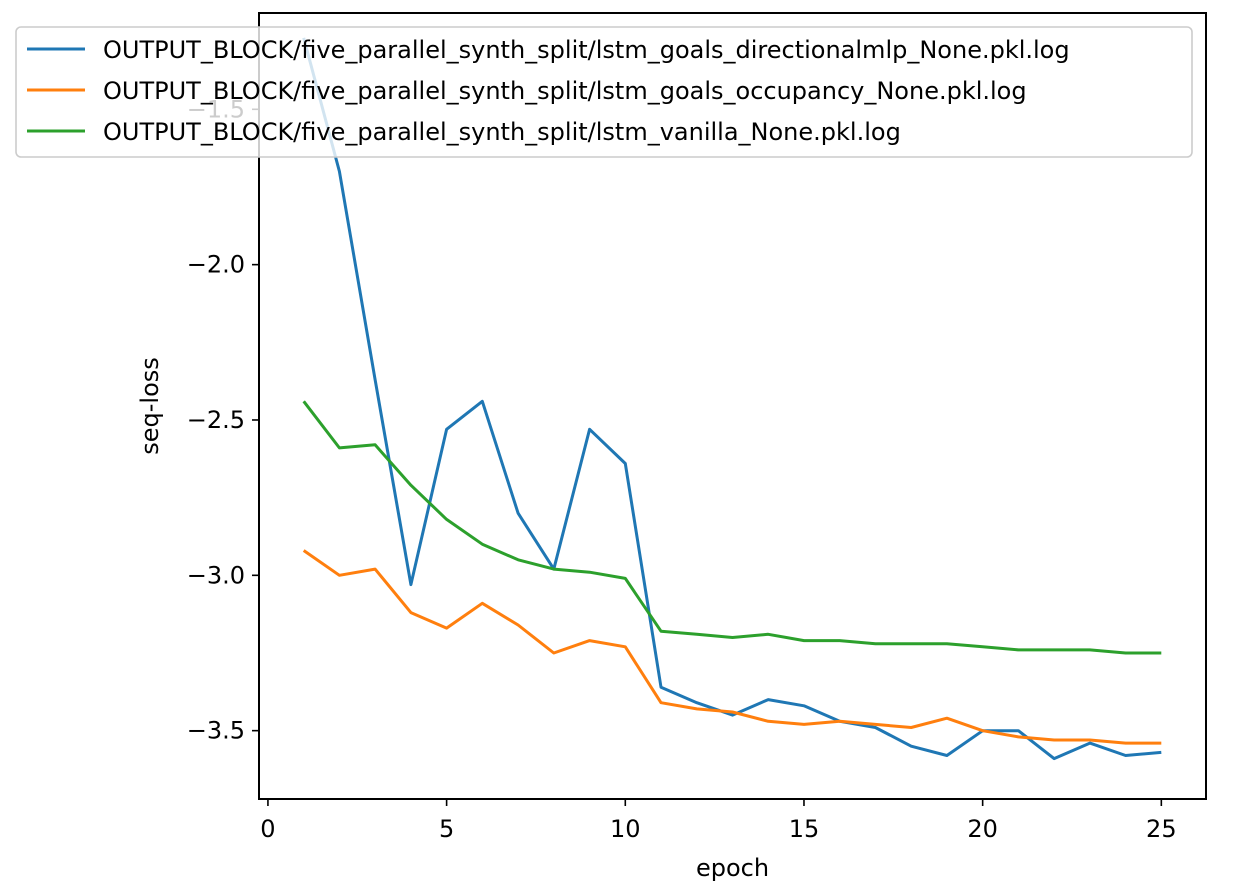 This screenshot has height=893, width=1238. I want to click on y-axis-label: seq-loss, so click(150, 406).